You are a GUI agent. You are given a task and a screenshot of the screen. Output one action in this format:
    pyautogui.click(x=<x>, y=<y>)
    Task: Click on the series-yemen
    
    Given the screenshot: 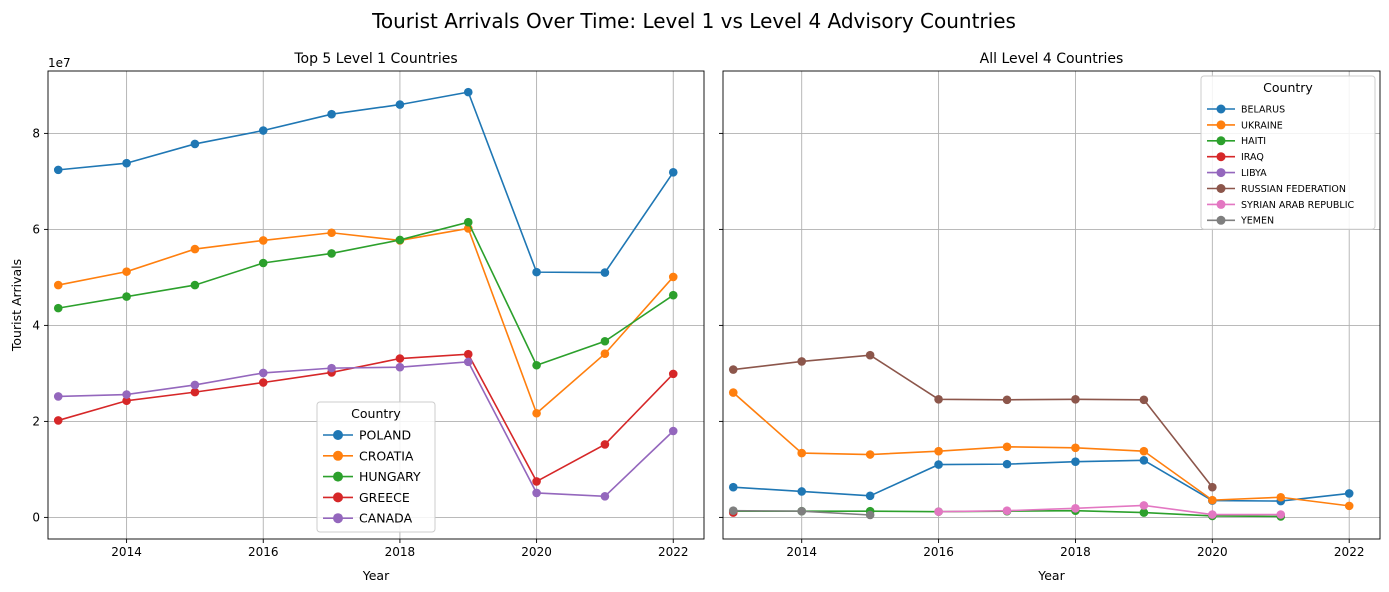 What is the action you would take?
    pyautogui.click(x=801, y=513)
    